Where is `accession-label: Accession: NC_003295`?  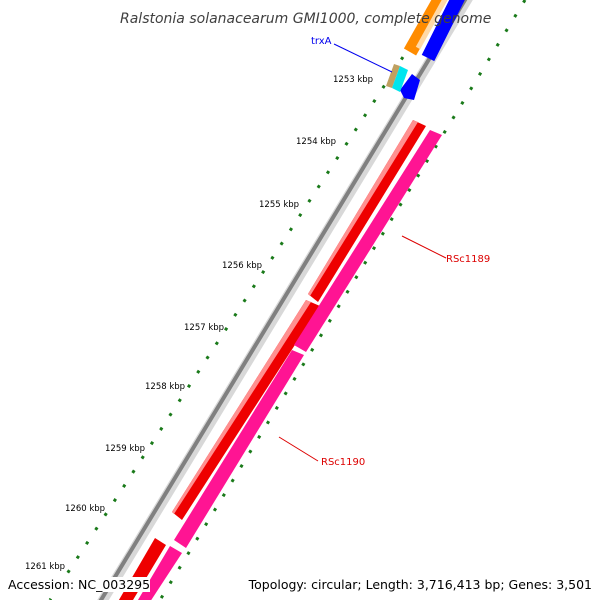
accession-label: Accession: NC_003295 is located at coordinates (79, 584).